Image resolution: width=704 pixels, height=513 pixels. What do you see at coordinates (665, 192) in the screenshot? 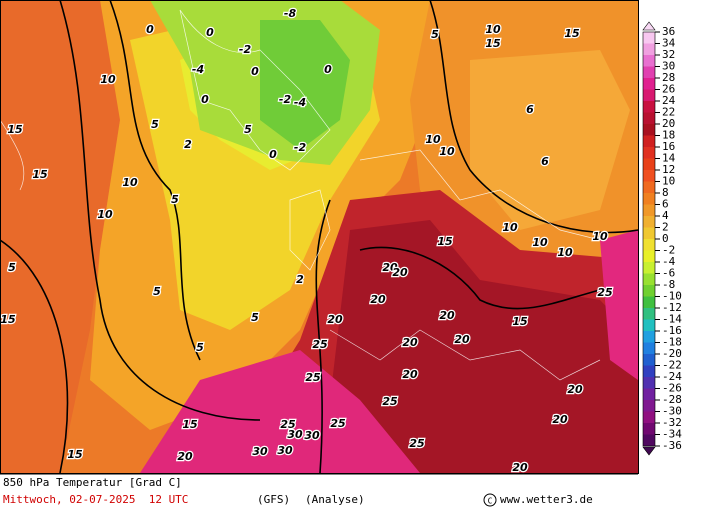
I see `colorbar-label: 8` at bounding box center [665, 192].